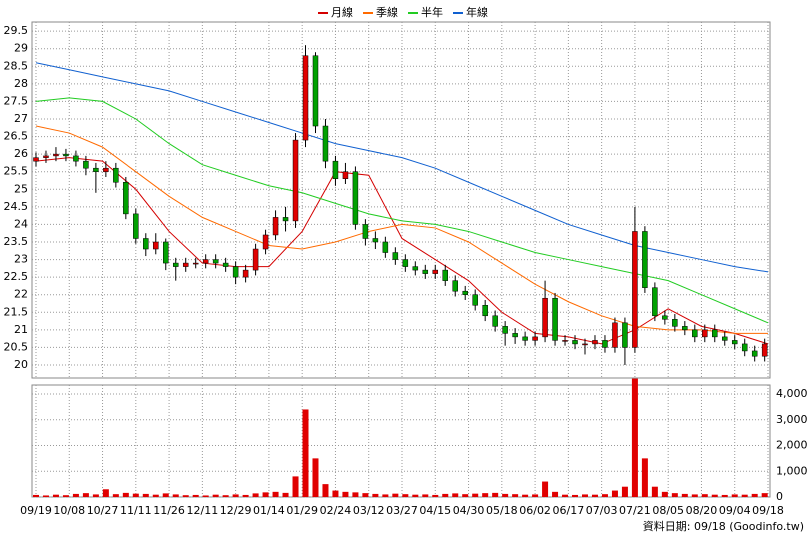 This screenshot has height=540, width=808. Describe the element at coordinates (136, 510) in the screenshot. I see `x-tick-label: 11/11` at that location.